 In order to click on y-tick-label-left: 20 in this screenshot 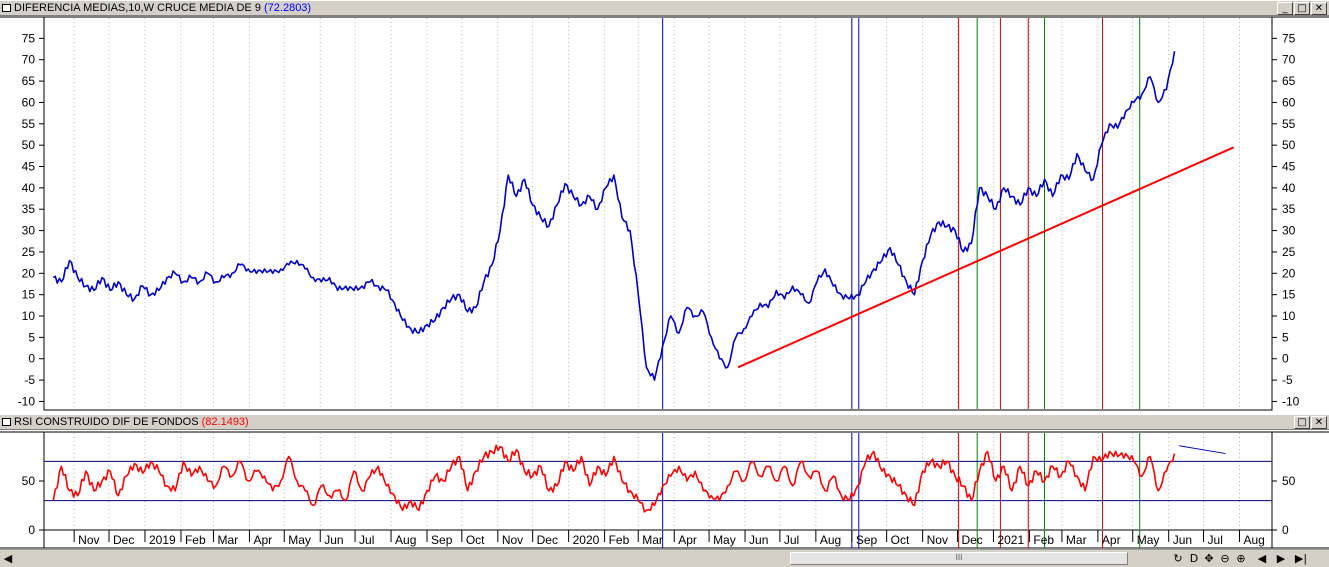, I will do `click(29, 273)`.